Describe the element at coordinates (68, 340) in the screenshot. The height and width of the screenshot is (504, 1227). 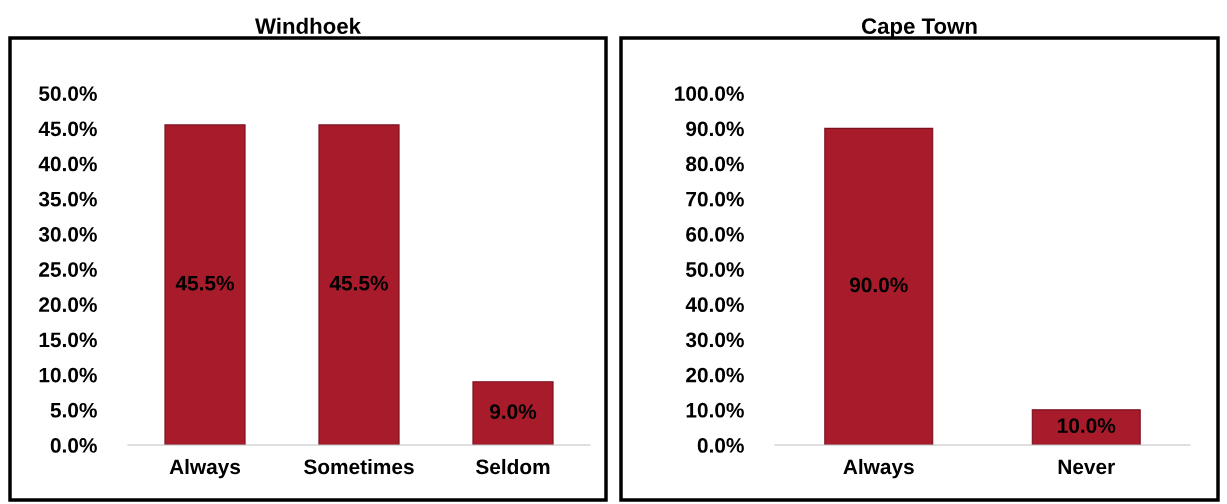
I see `y-tick-label: 15.0%` at that location.